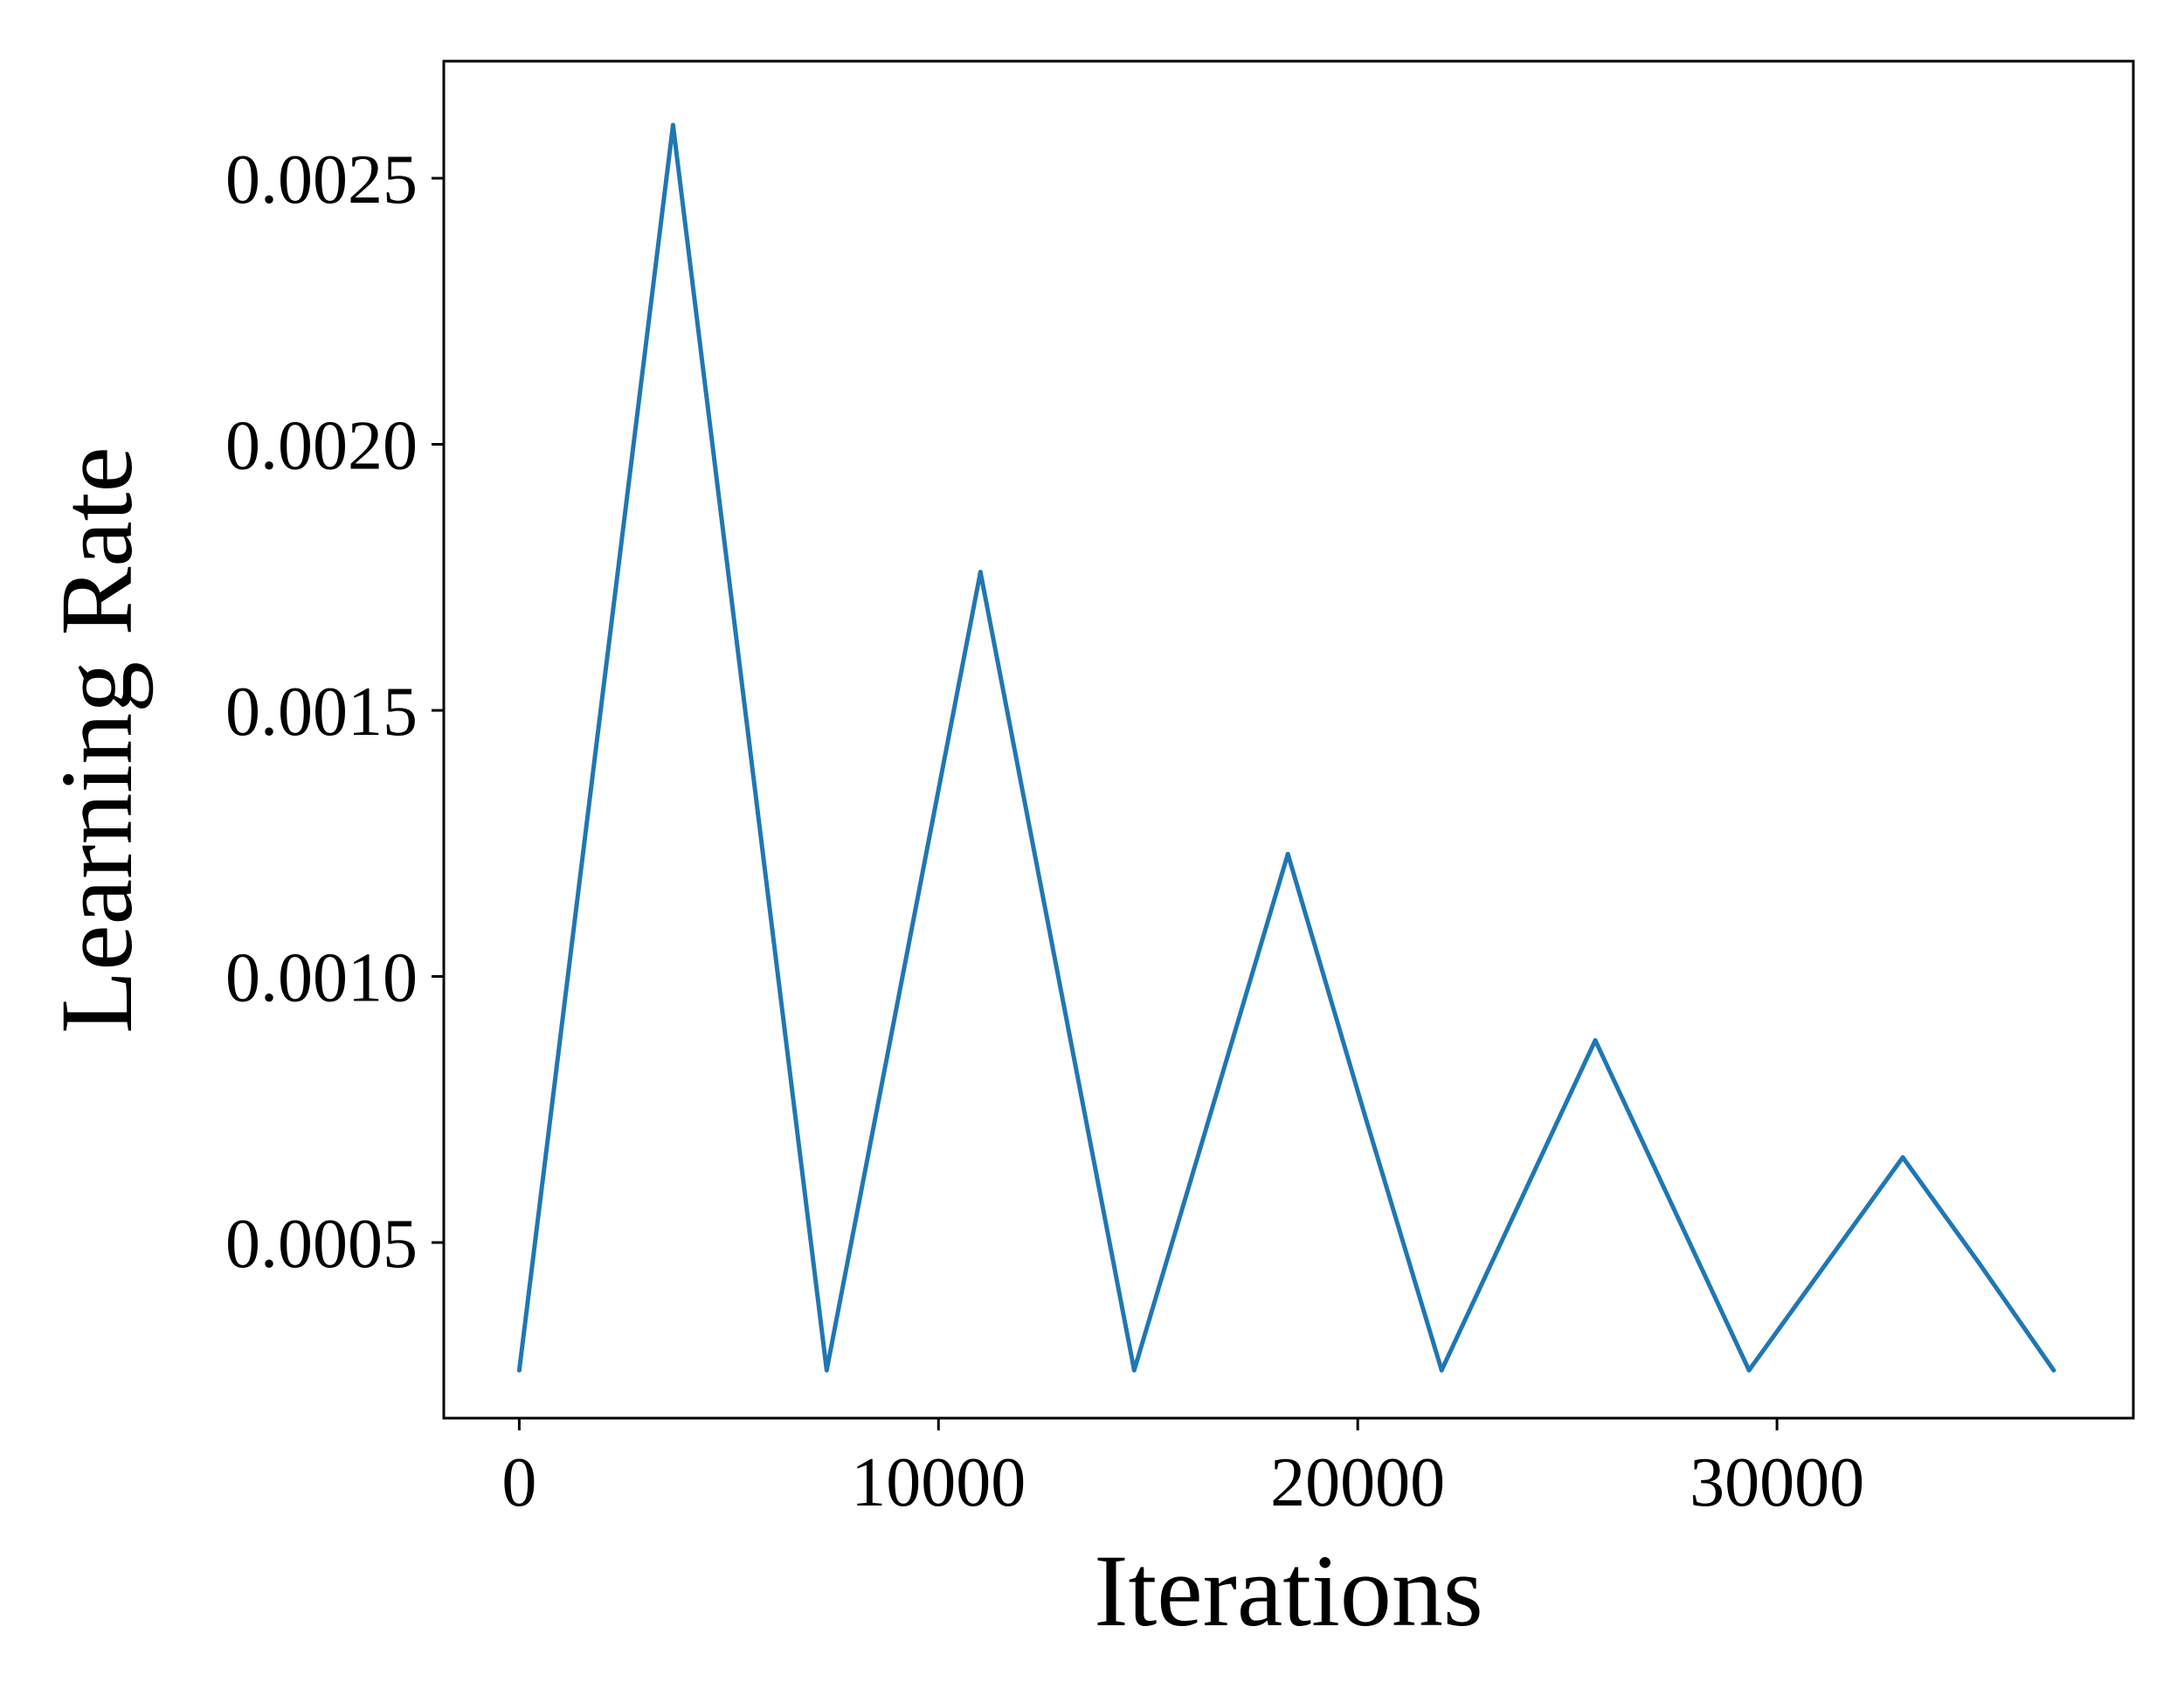 Image resolution: width=2184 pixels, height=1696 pixels. Describe the element at coordinates (321, 712) in the screenshot. I see `y-tick-label: 0.0015` at that location.